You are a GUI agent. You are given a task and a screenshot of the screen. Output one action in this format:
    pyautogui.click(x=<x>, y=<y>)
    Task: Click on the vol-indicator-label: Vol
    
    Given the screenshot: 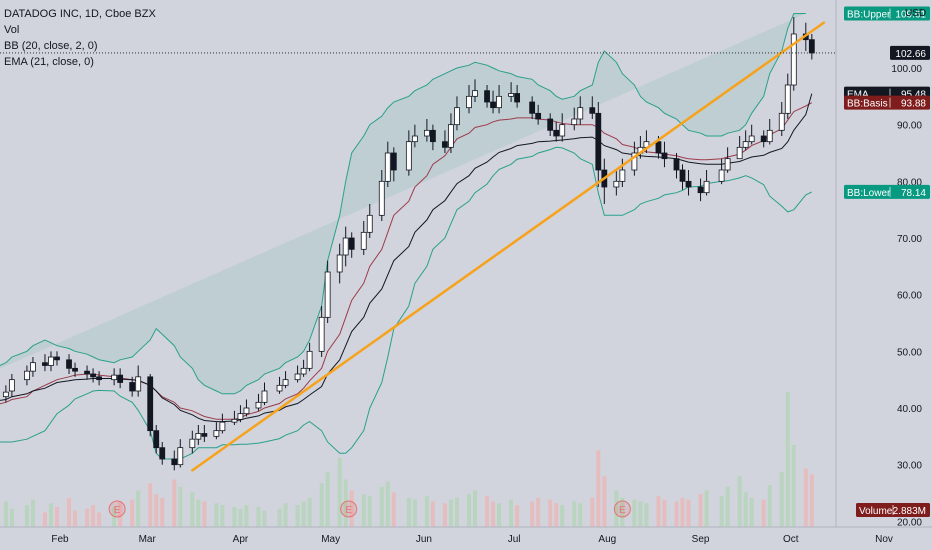 What is the action you would take?
    pyautogui.click(x=12, y=30)
    